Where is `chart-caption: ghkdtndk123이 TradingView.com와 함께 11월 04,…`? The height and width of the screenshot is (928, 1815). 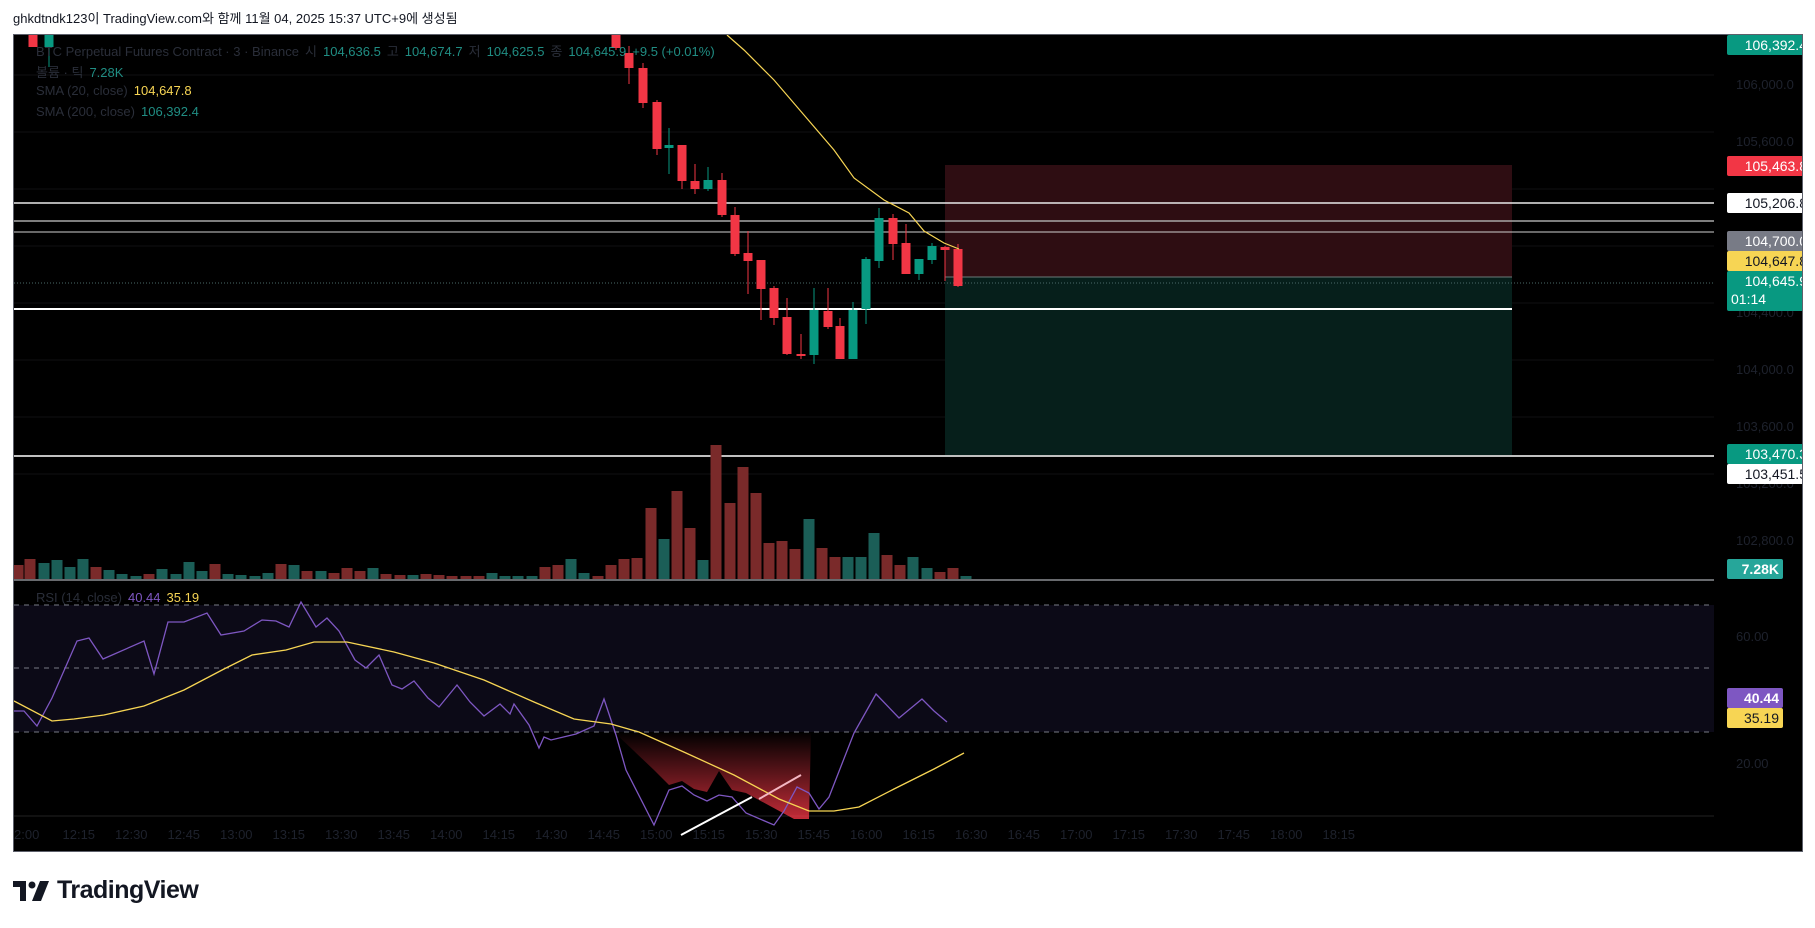
chart-caption: ghkdtndk123이 TradingView.com와 함께 11월 04,… is located at coordinates (235, 18).